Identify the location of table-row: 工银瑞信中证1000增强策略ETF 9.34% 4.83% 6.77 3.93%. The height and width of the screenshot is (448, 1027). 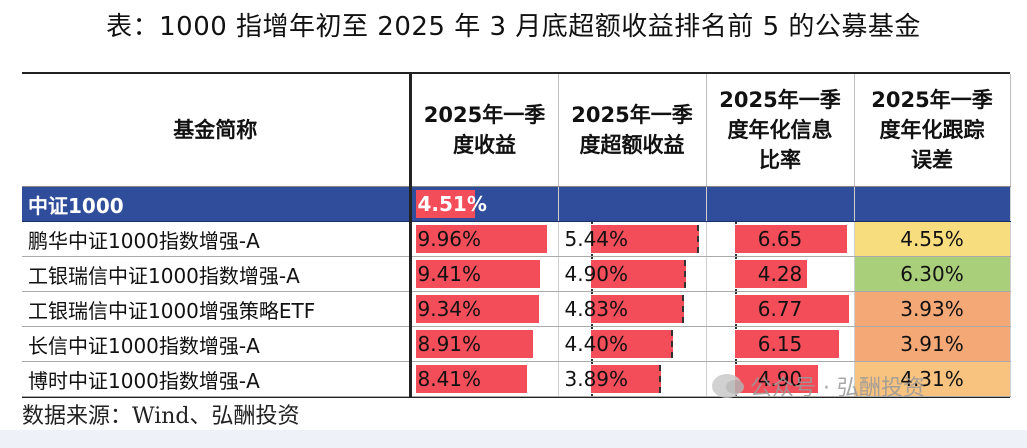
(516, 309).